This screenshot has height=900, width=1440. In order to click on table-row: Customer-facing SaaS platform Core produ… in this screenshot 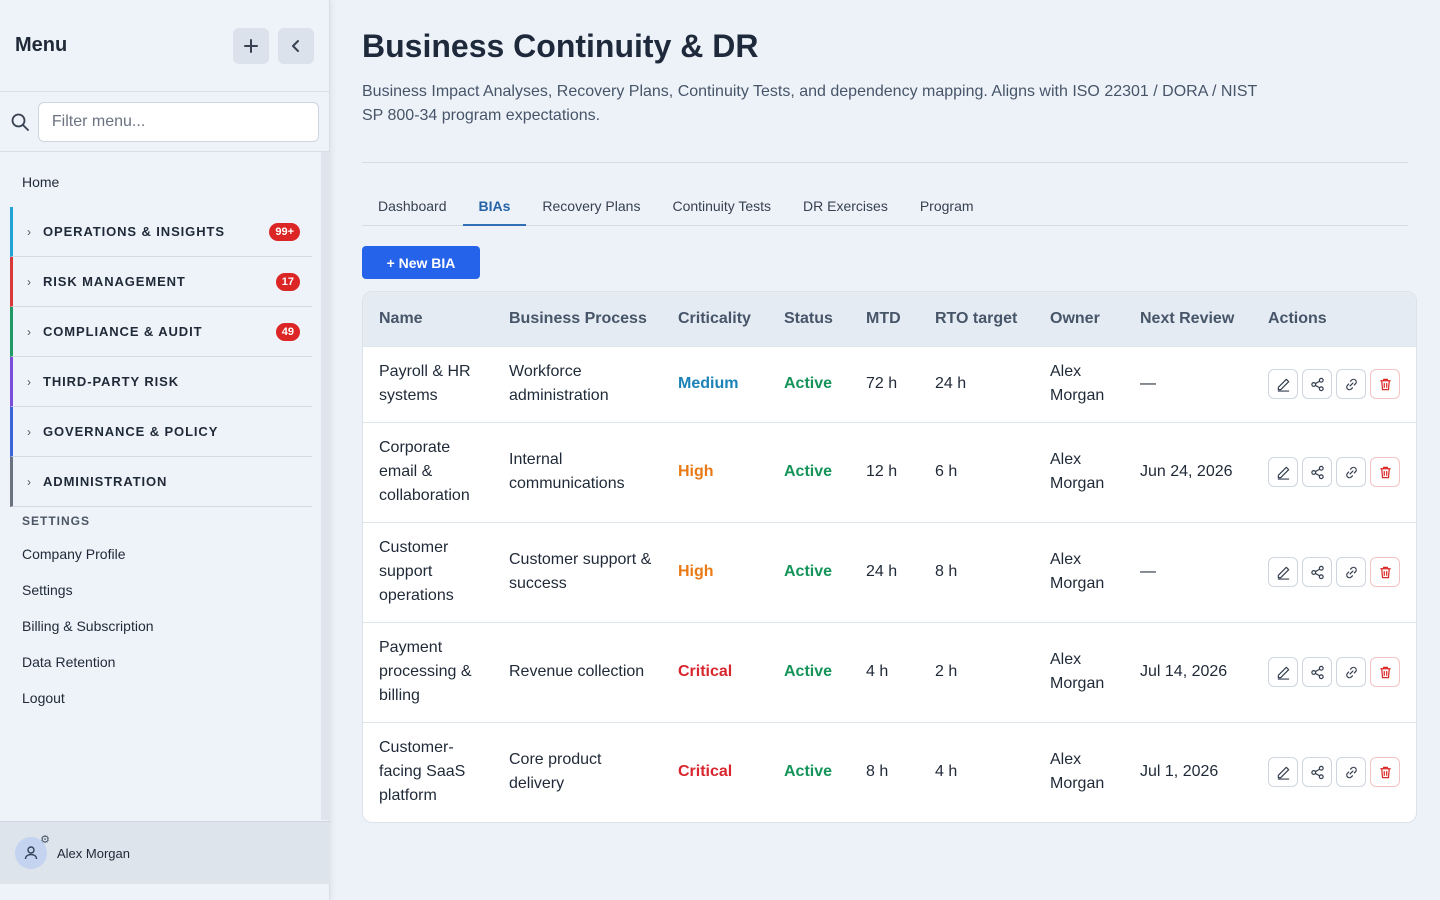, I will do `click(889, 771)`.